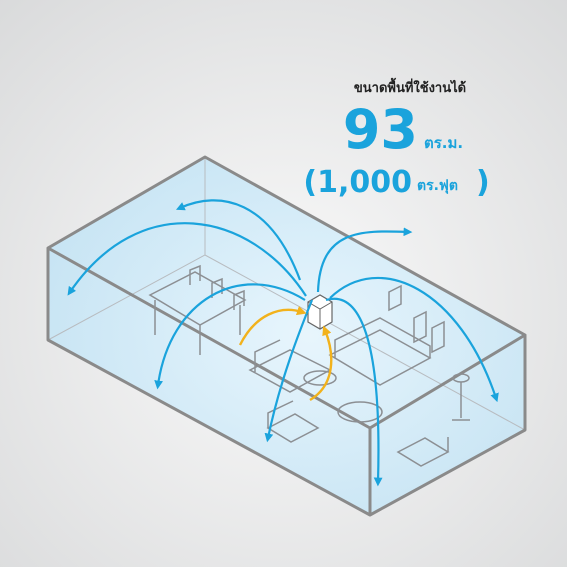 The height and width of the screenshot is (567, 567). I want to click on heading: ขนาดพื้นที่ใช้งานได้, so click(410, 86).